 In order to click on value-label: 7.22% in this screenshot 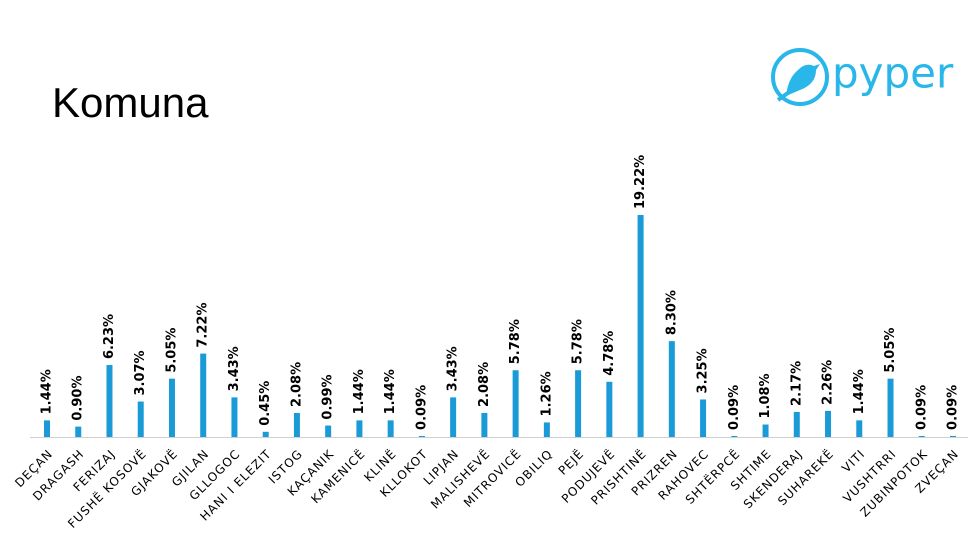, I will do `click(203, 324)`.